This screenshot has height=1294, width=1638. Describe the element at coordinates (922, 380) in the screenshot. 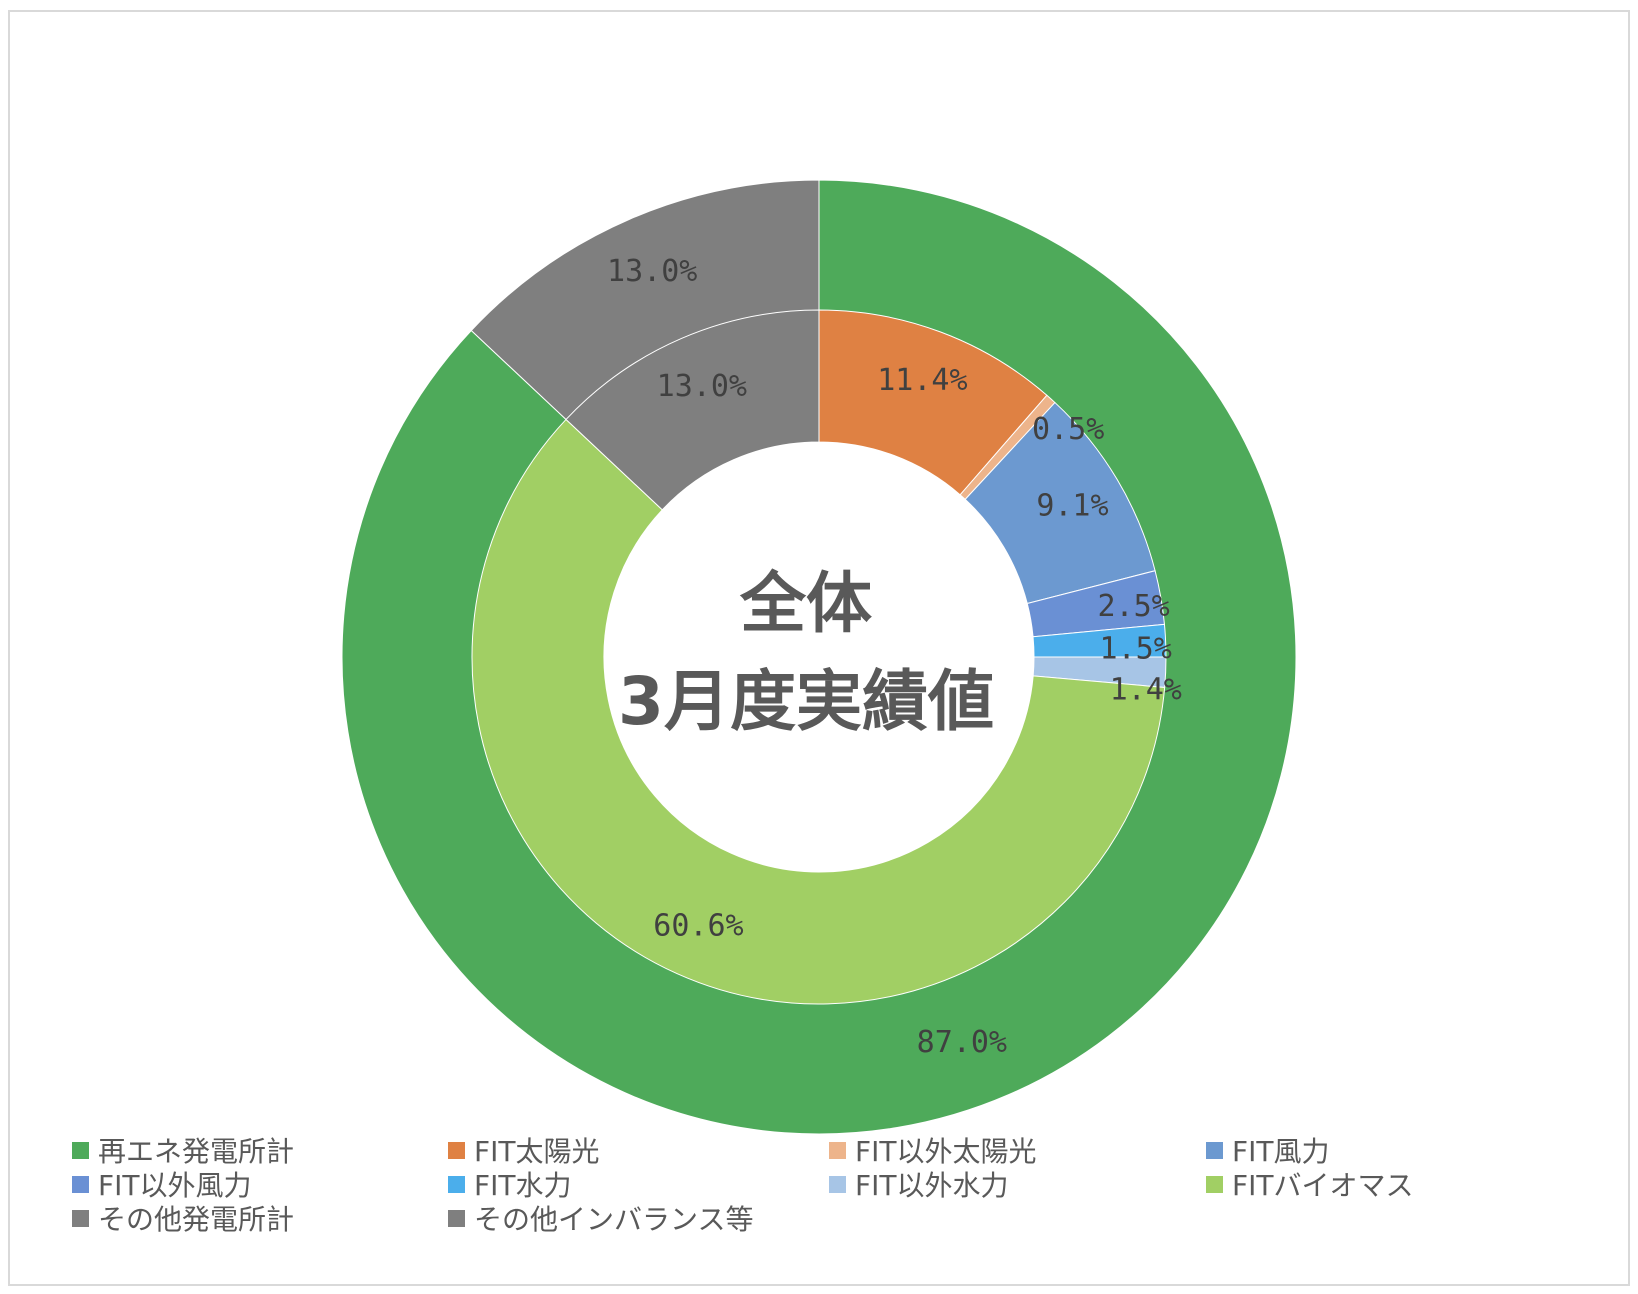

I see `inner-data-label-0: 11.4%` at that location.